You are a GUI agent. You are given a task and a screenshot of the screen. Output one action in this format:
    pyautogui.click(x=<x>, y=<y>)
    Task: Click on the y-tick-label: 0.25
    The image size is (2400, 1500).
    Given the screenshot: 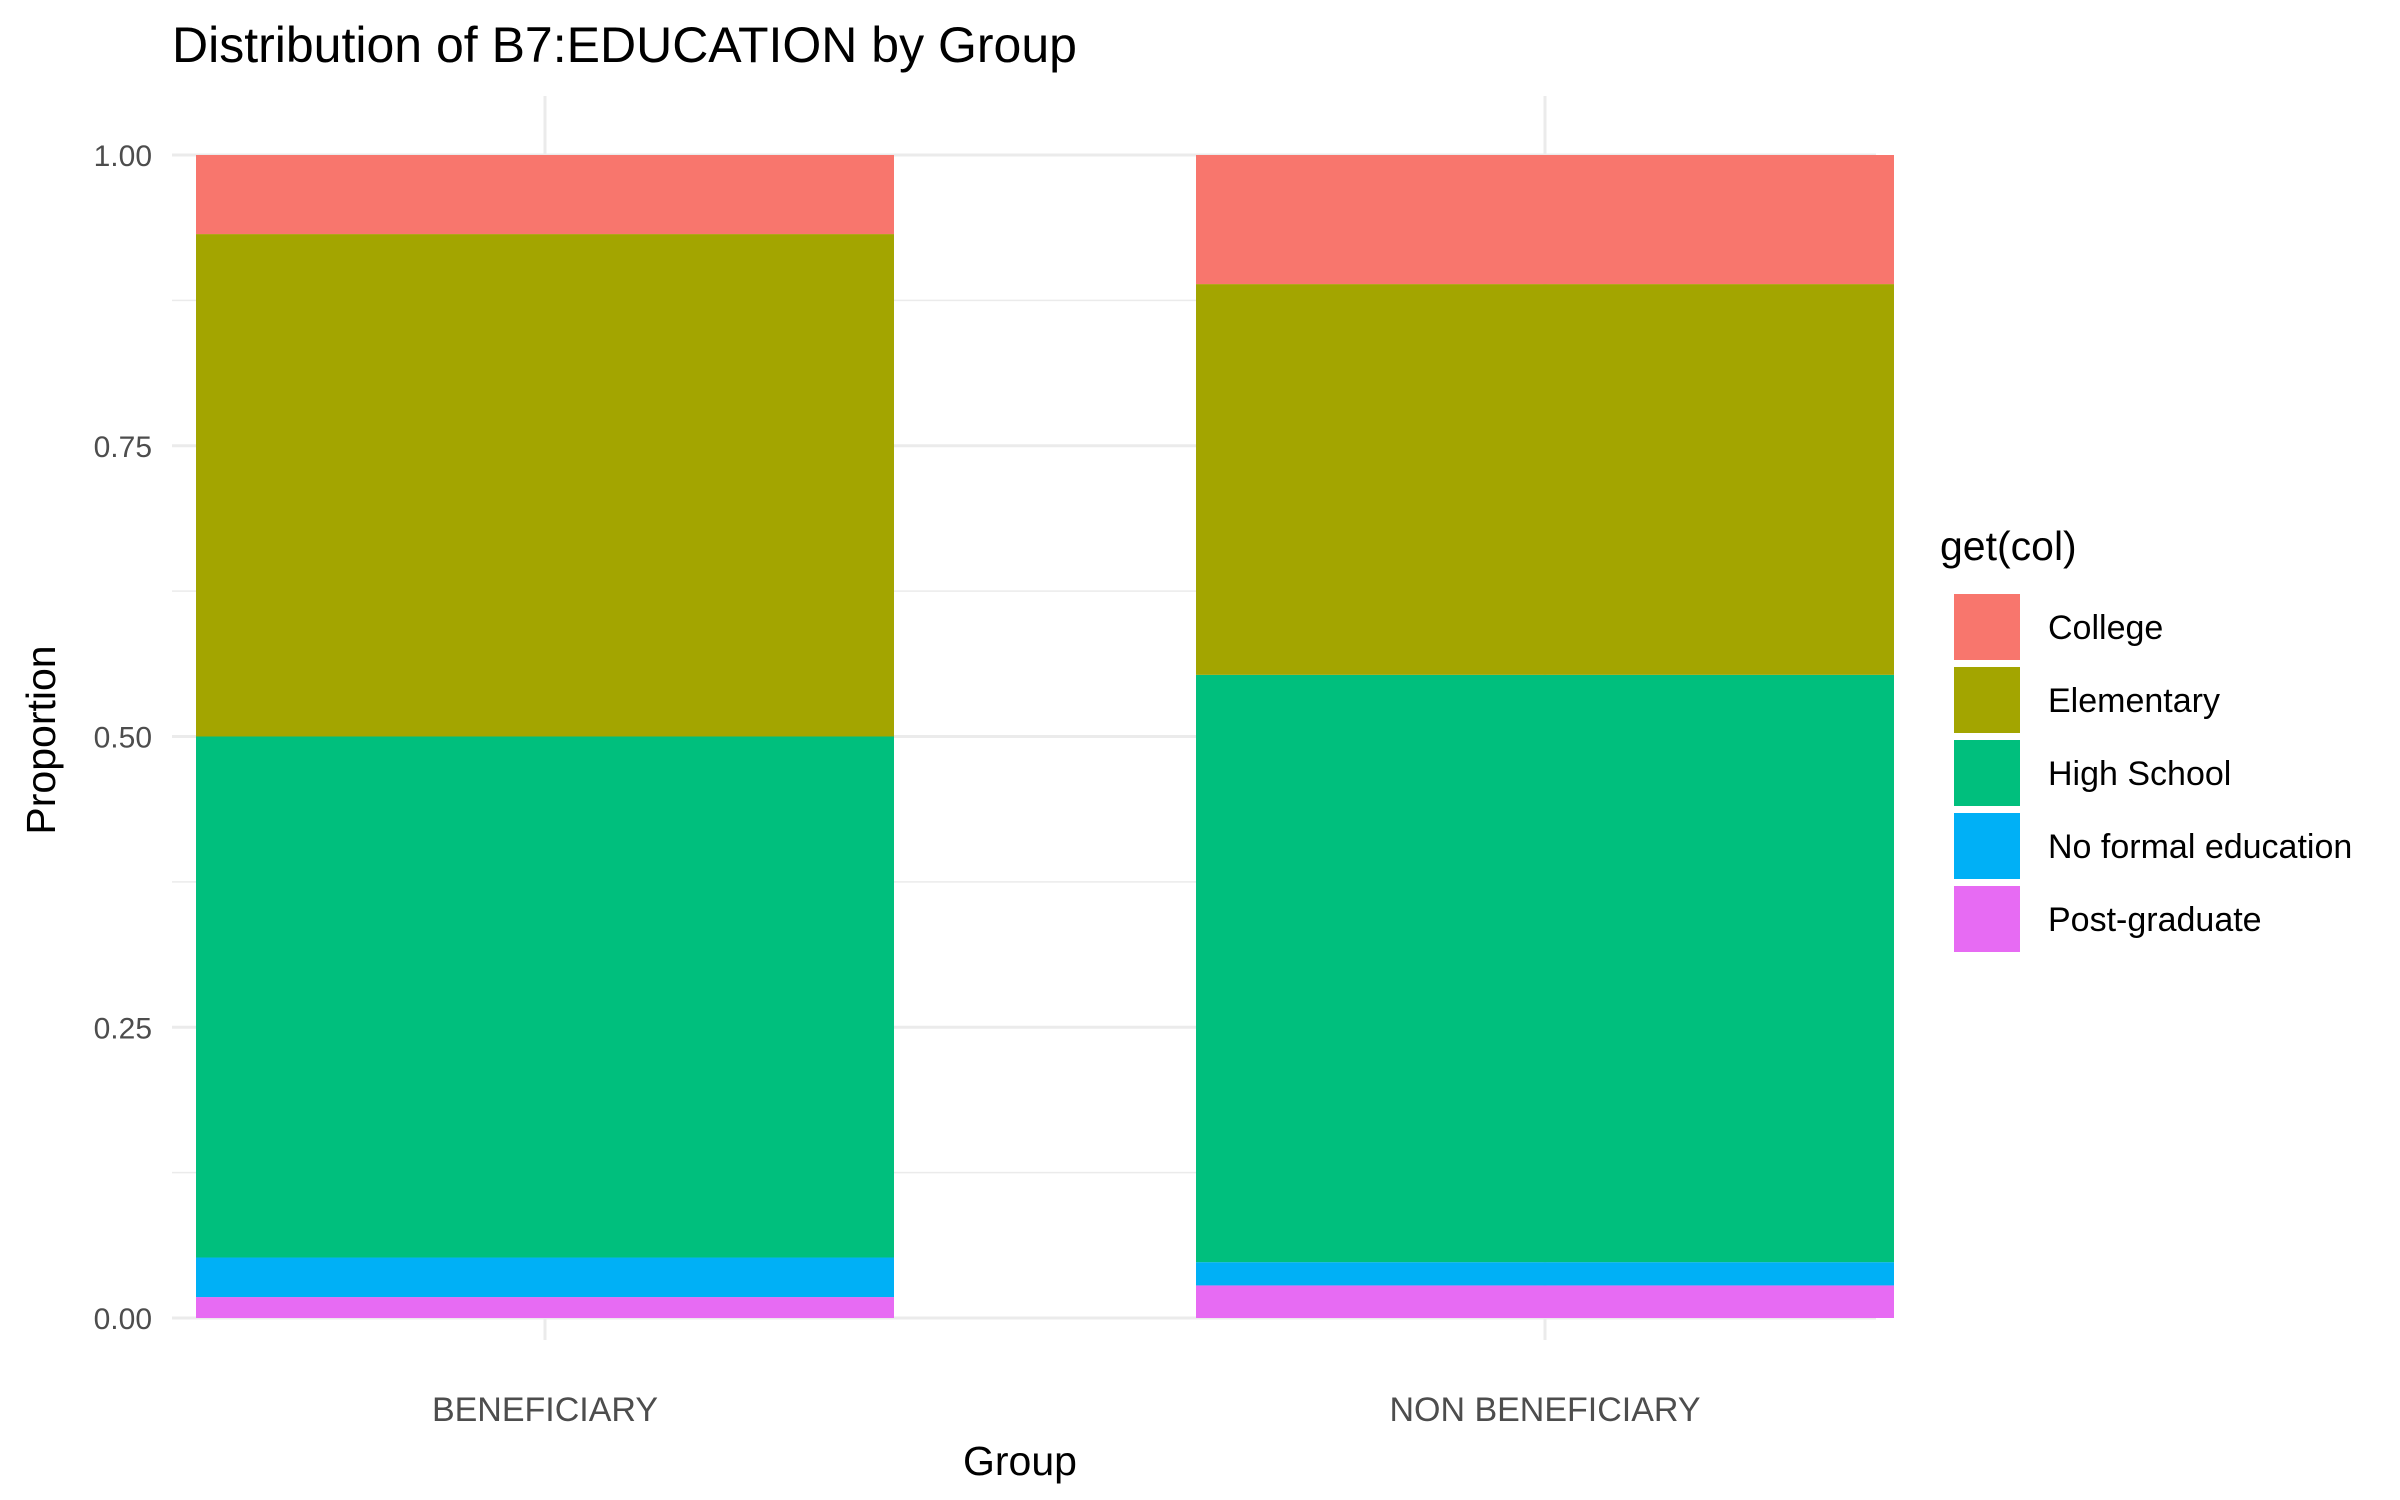 What is the action you would take?
    pyautogui.click(x=123, y=1028)
    